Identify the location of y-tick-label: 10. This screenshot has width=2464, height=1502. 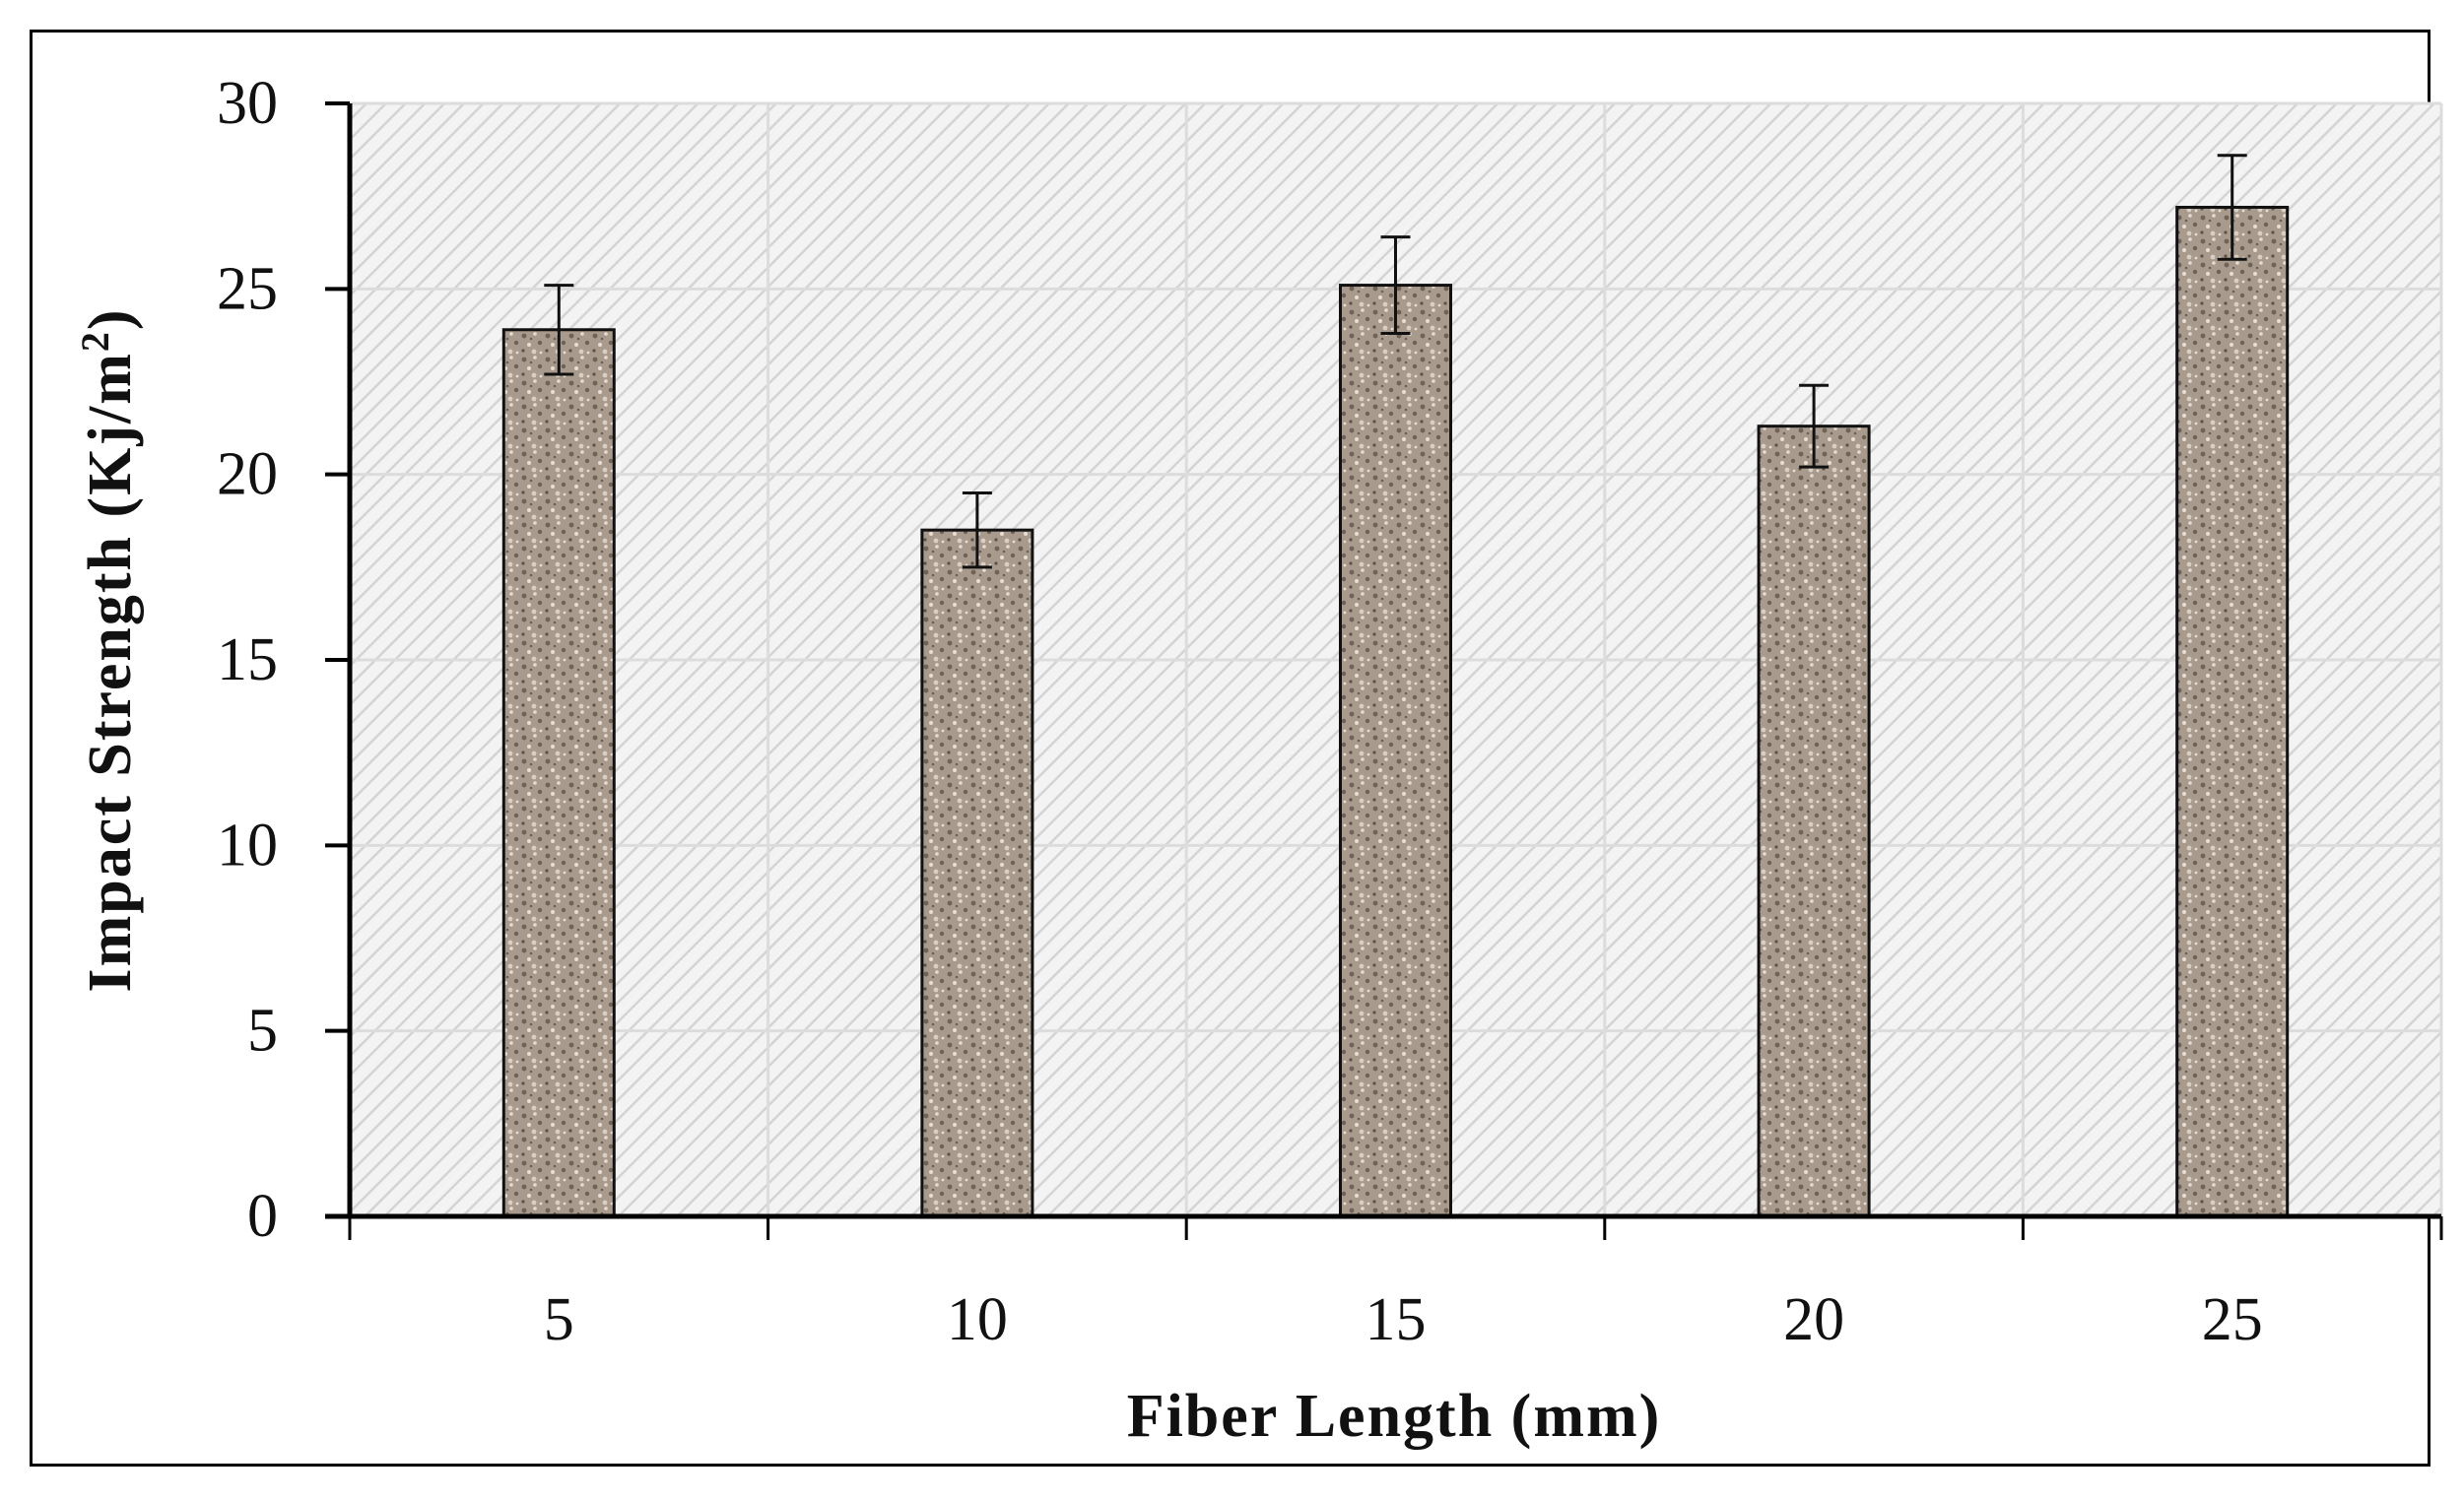
(248, 845).